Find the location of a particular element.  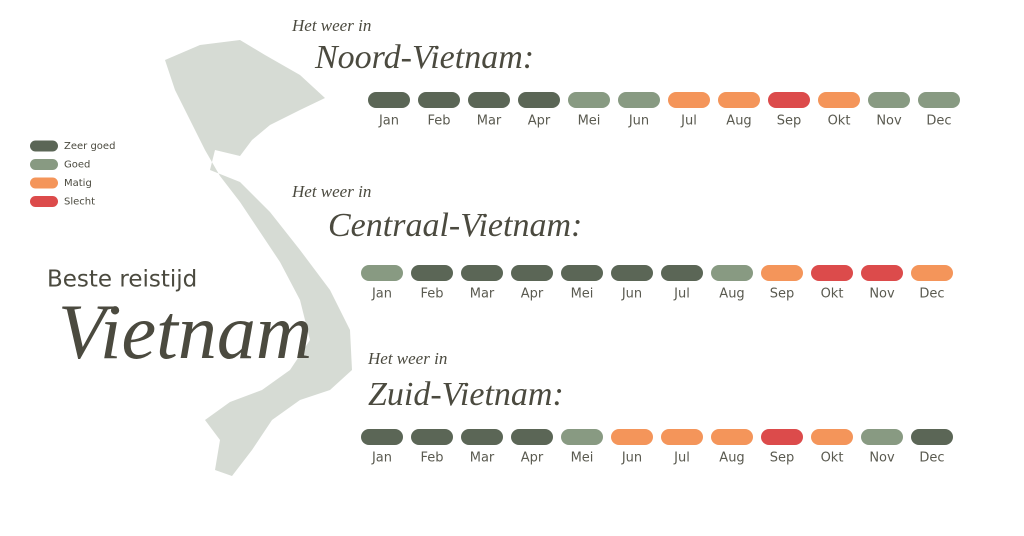

legend-label: Slecht is located at coordinates (79, 202).